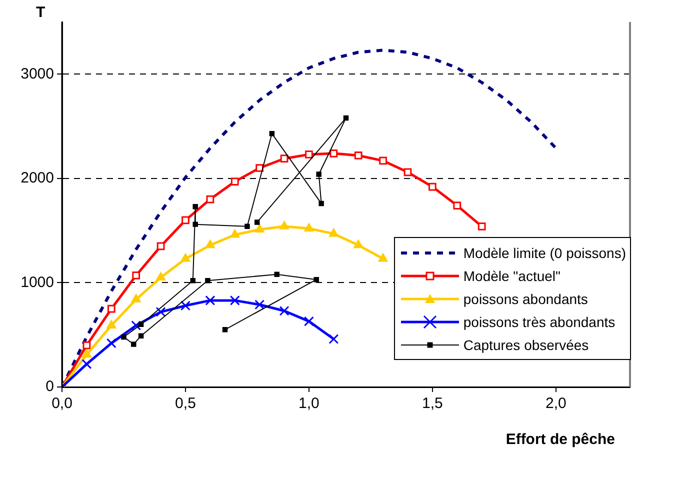  Describe the element at coordinates (432, 403) in the screenshot. I see `x-tick-label: 1,5` at that location.